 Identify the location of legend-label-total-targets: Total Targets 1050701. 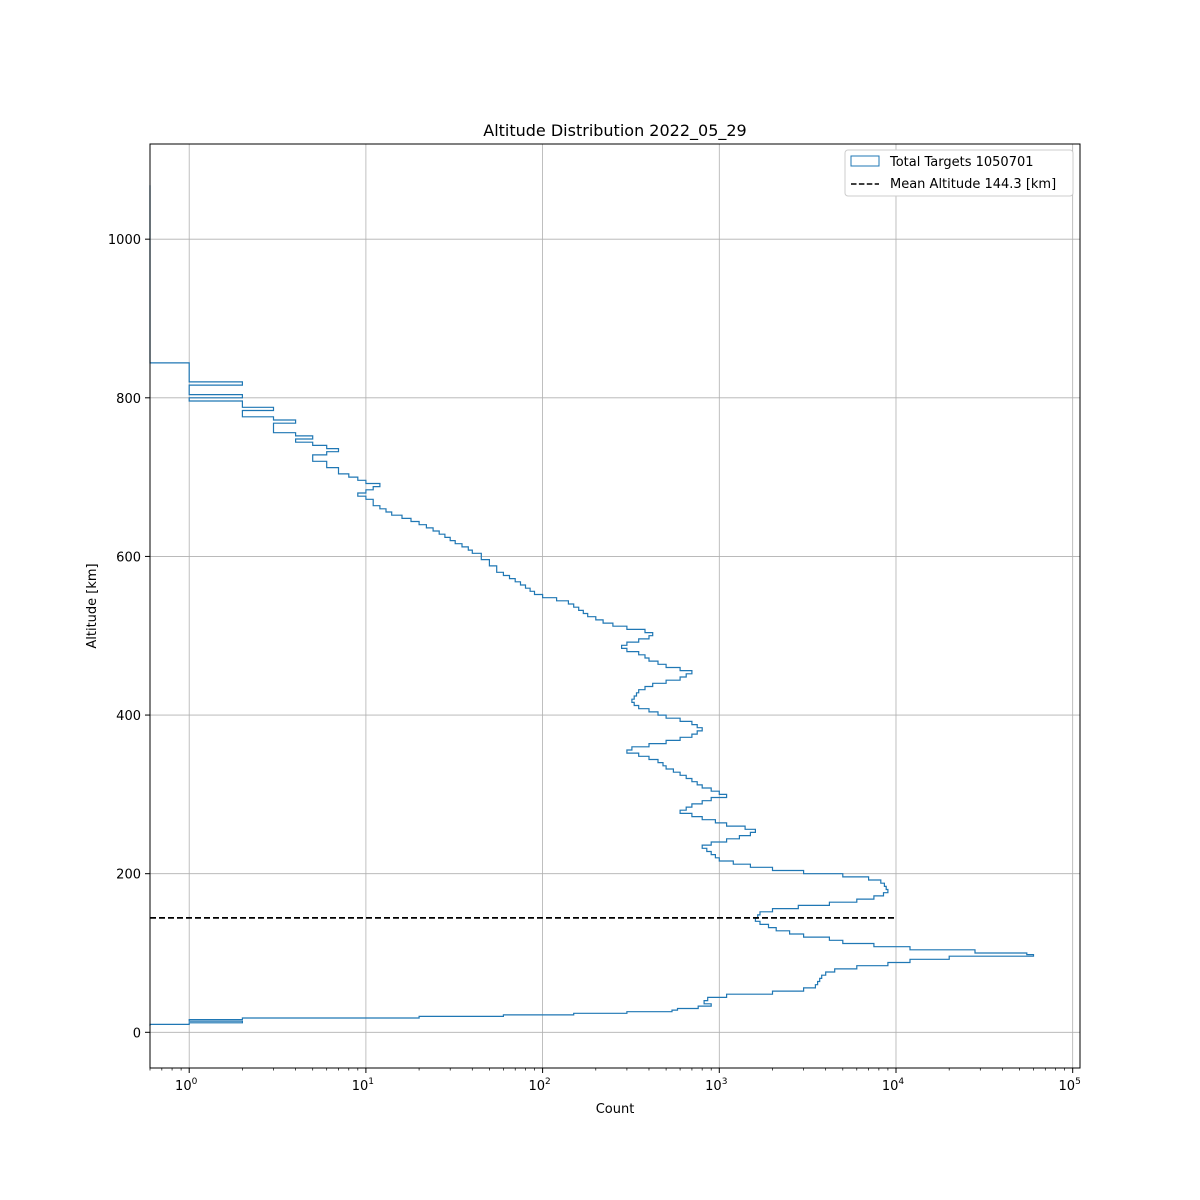
(961, 162).